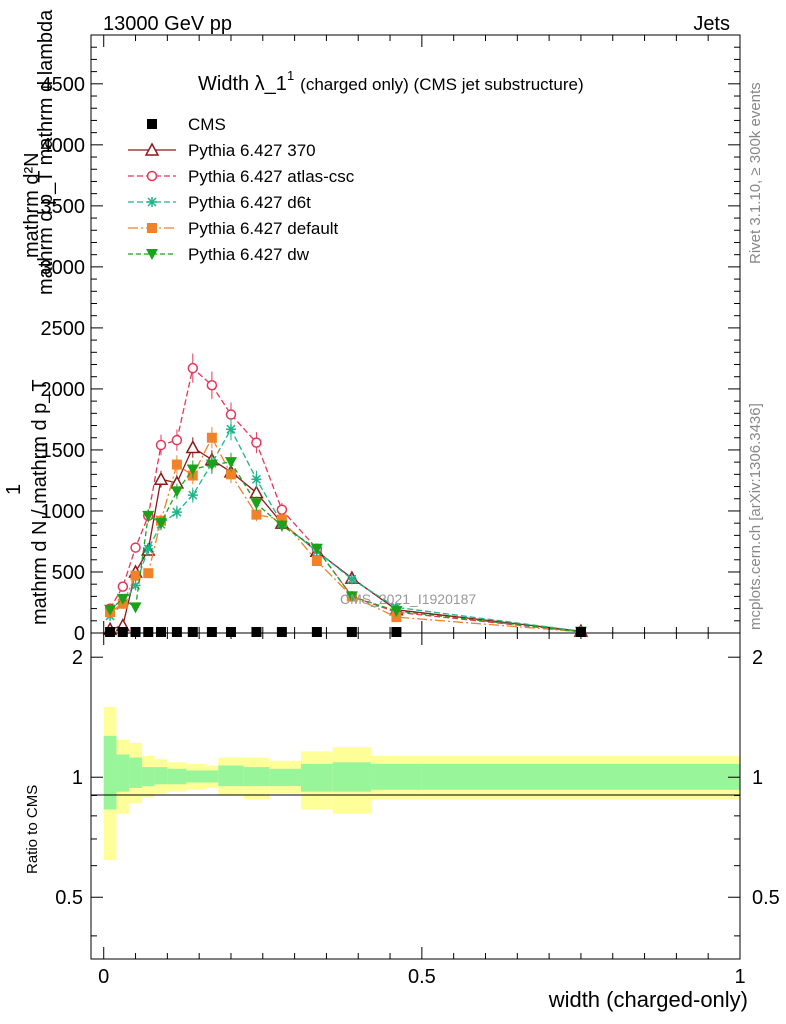  Describe the element at coordinates (69, 898) in the screenshot. I see `ratio-tick-label: 0.5` at that location.